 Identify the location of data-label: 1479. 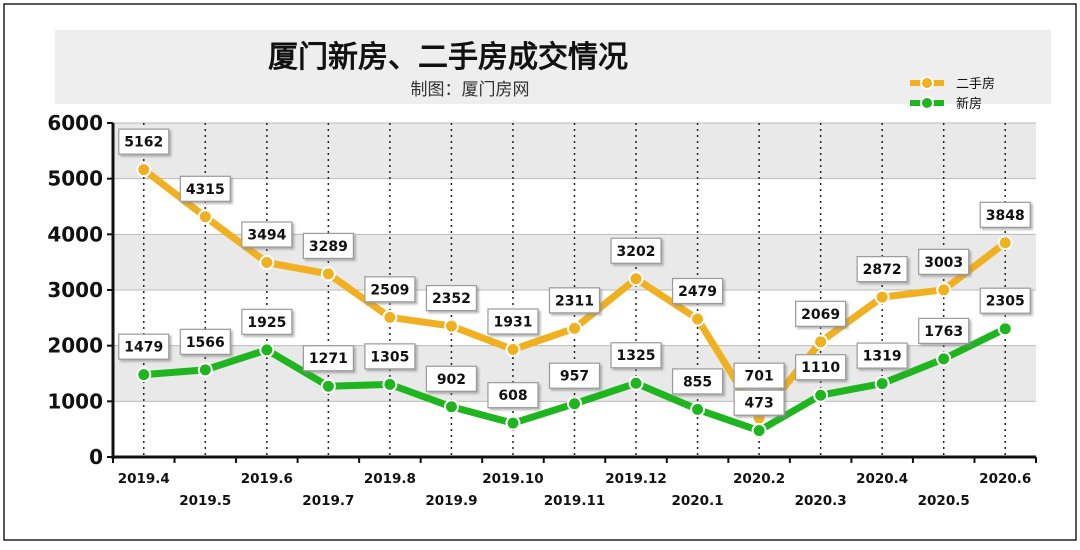
(144, 346).